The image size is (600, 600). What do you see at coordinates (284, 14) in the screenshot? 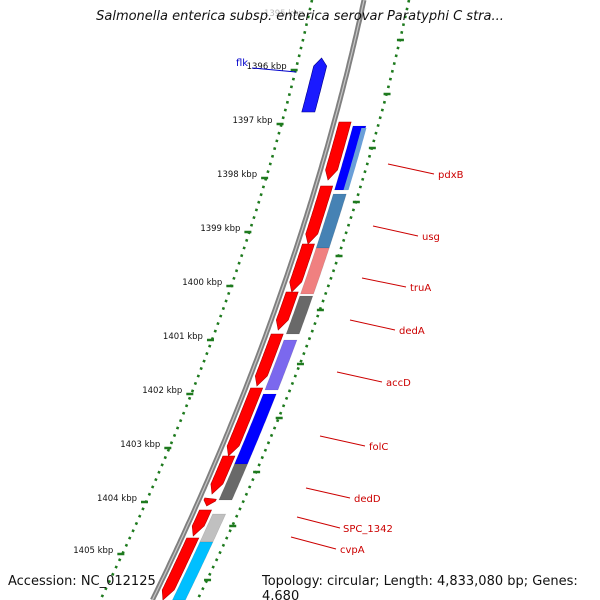
I see `scale-tick-label-partial: 1395 kbp` at bounding box center [284, 14].